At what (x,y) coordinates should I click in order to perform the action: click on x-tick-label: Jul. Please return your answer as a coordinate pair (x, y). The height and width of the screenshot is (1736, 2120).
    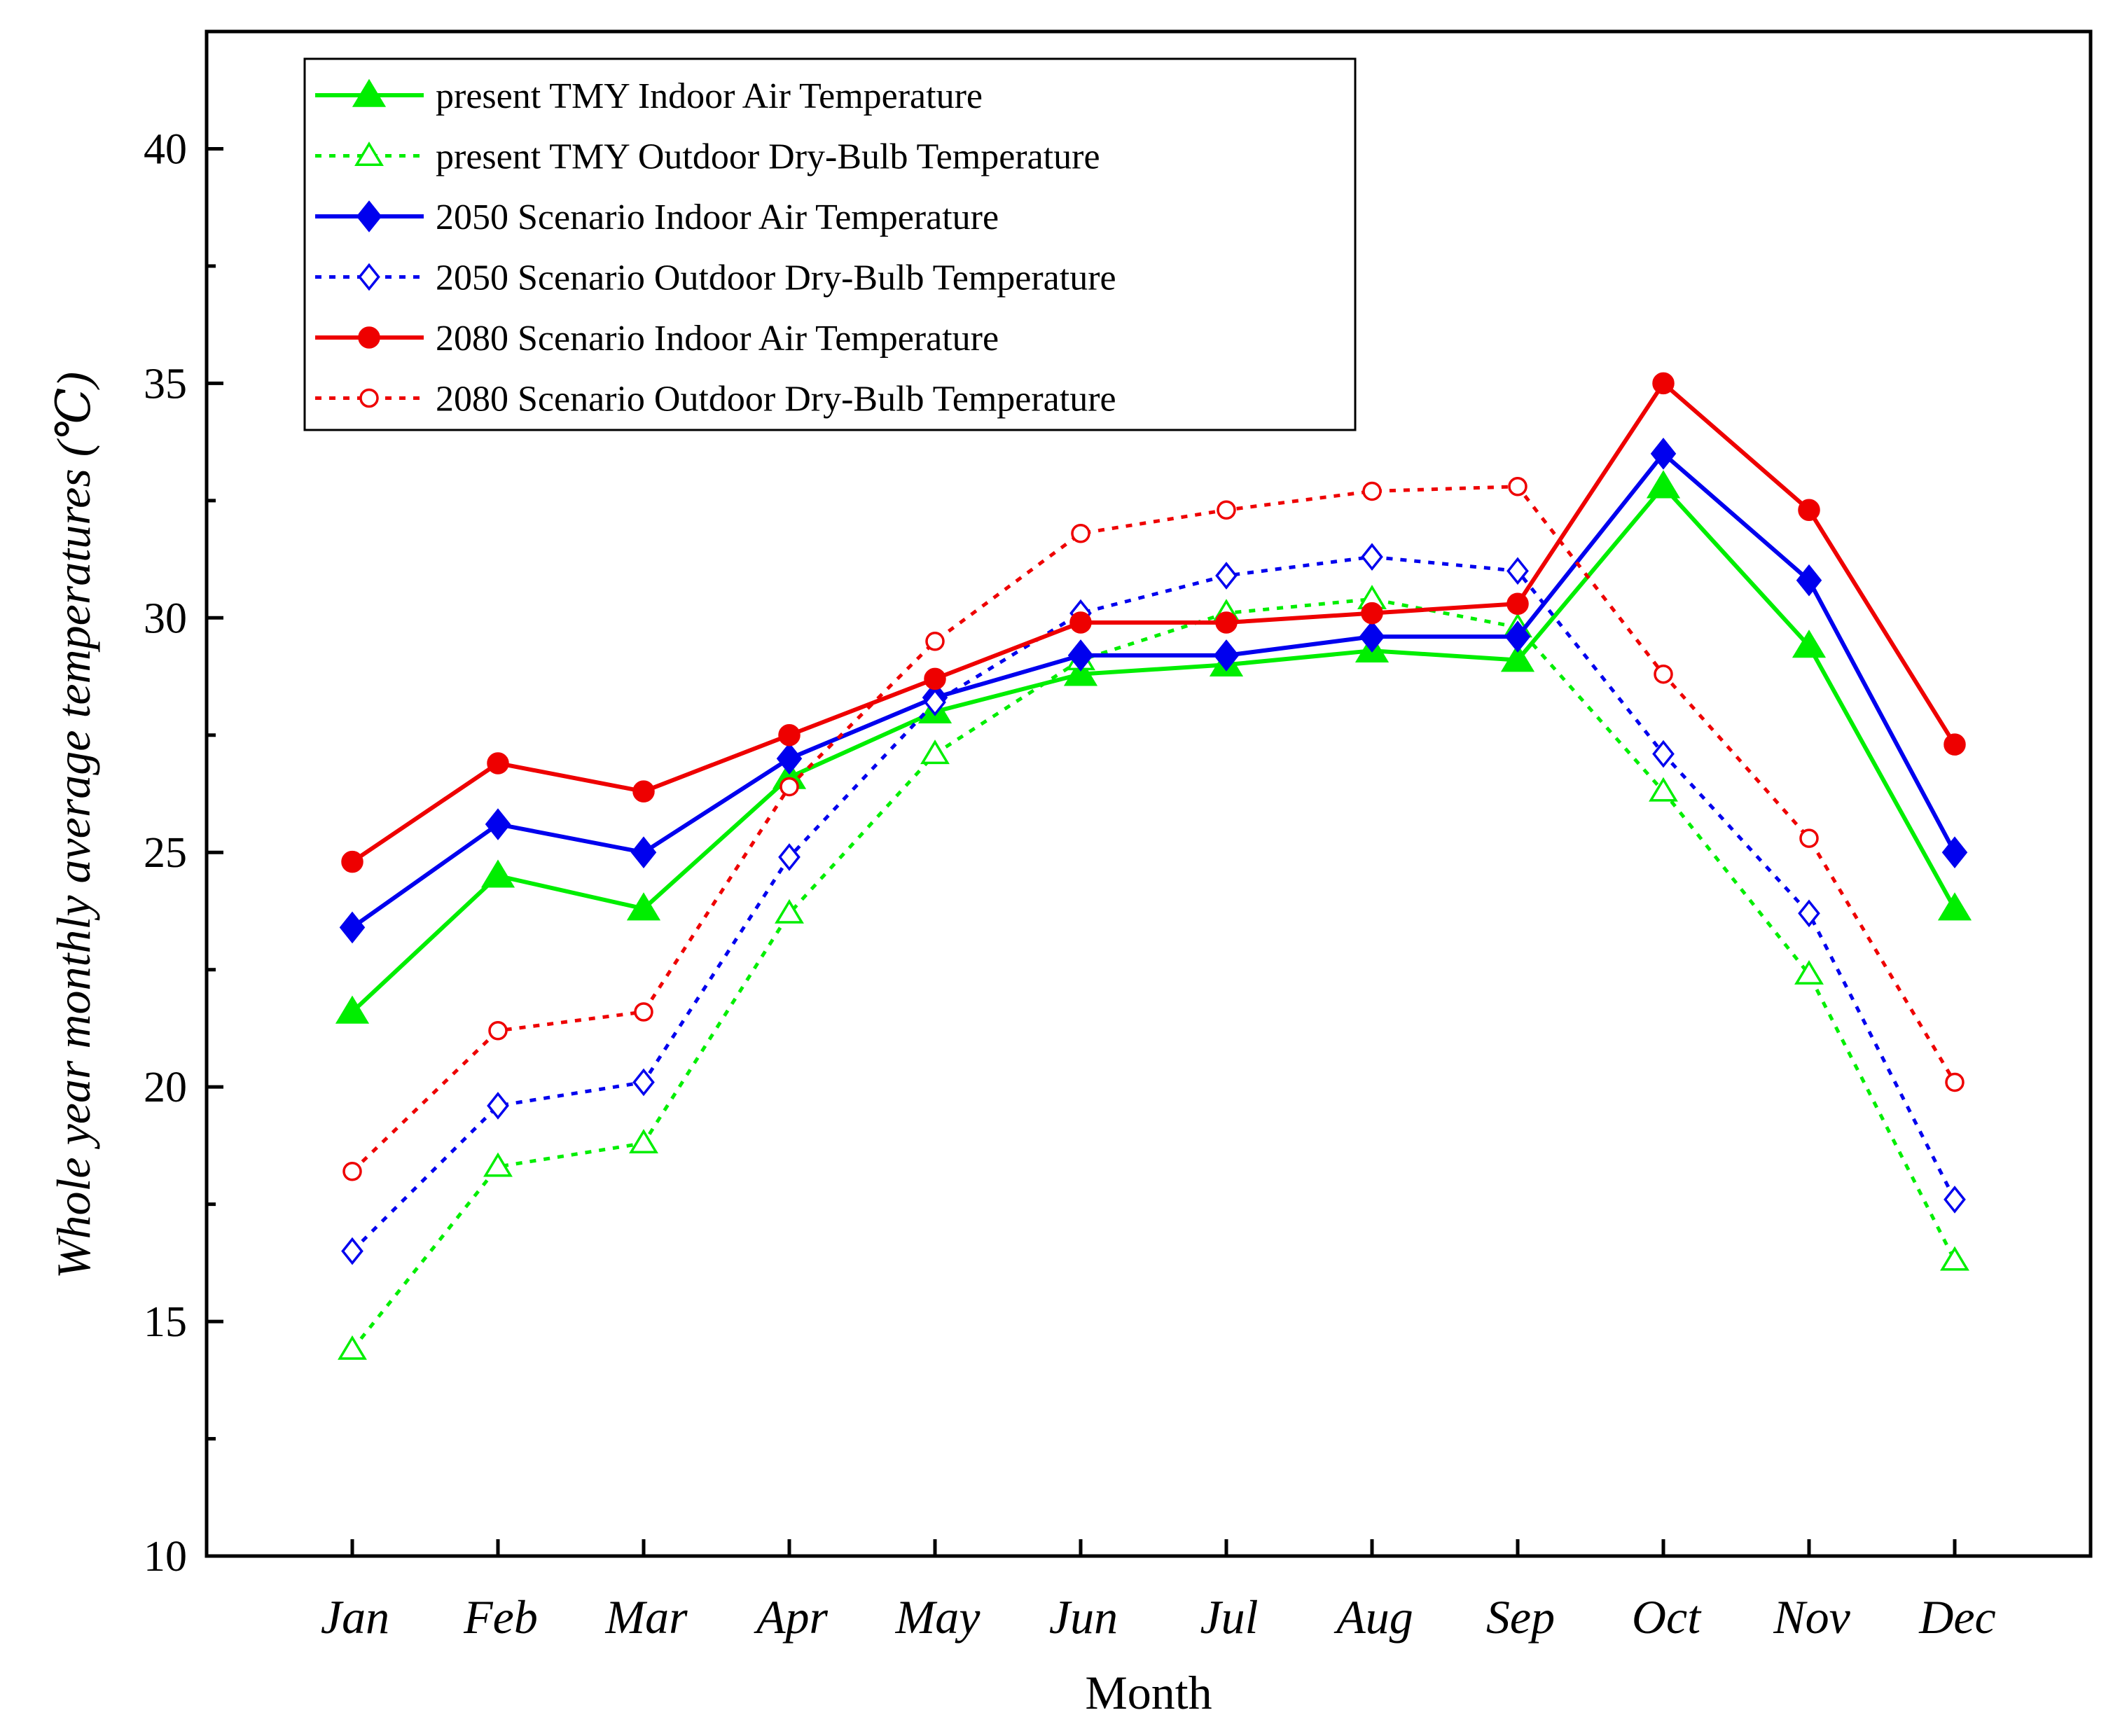
    Looking at the image, I should click on (1229, 1617).